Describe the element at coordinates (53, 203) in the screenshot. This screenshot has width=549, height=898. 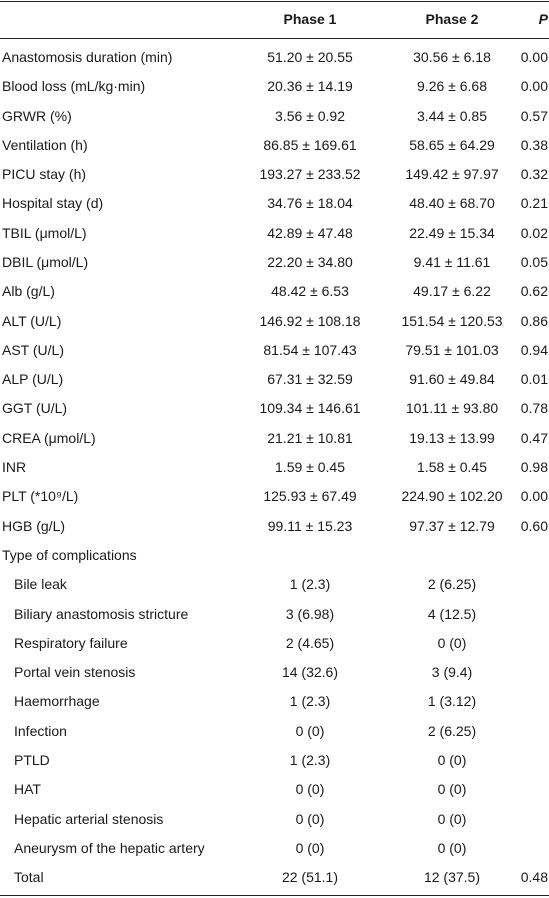
I see `row-label: Hospital stay (d)` at that location.